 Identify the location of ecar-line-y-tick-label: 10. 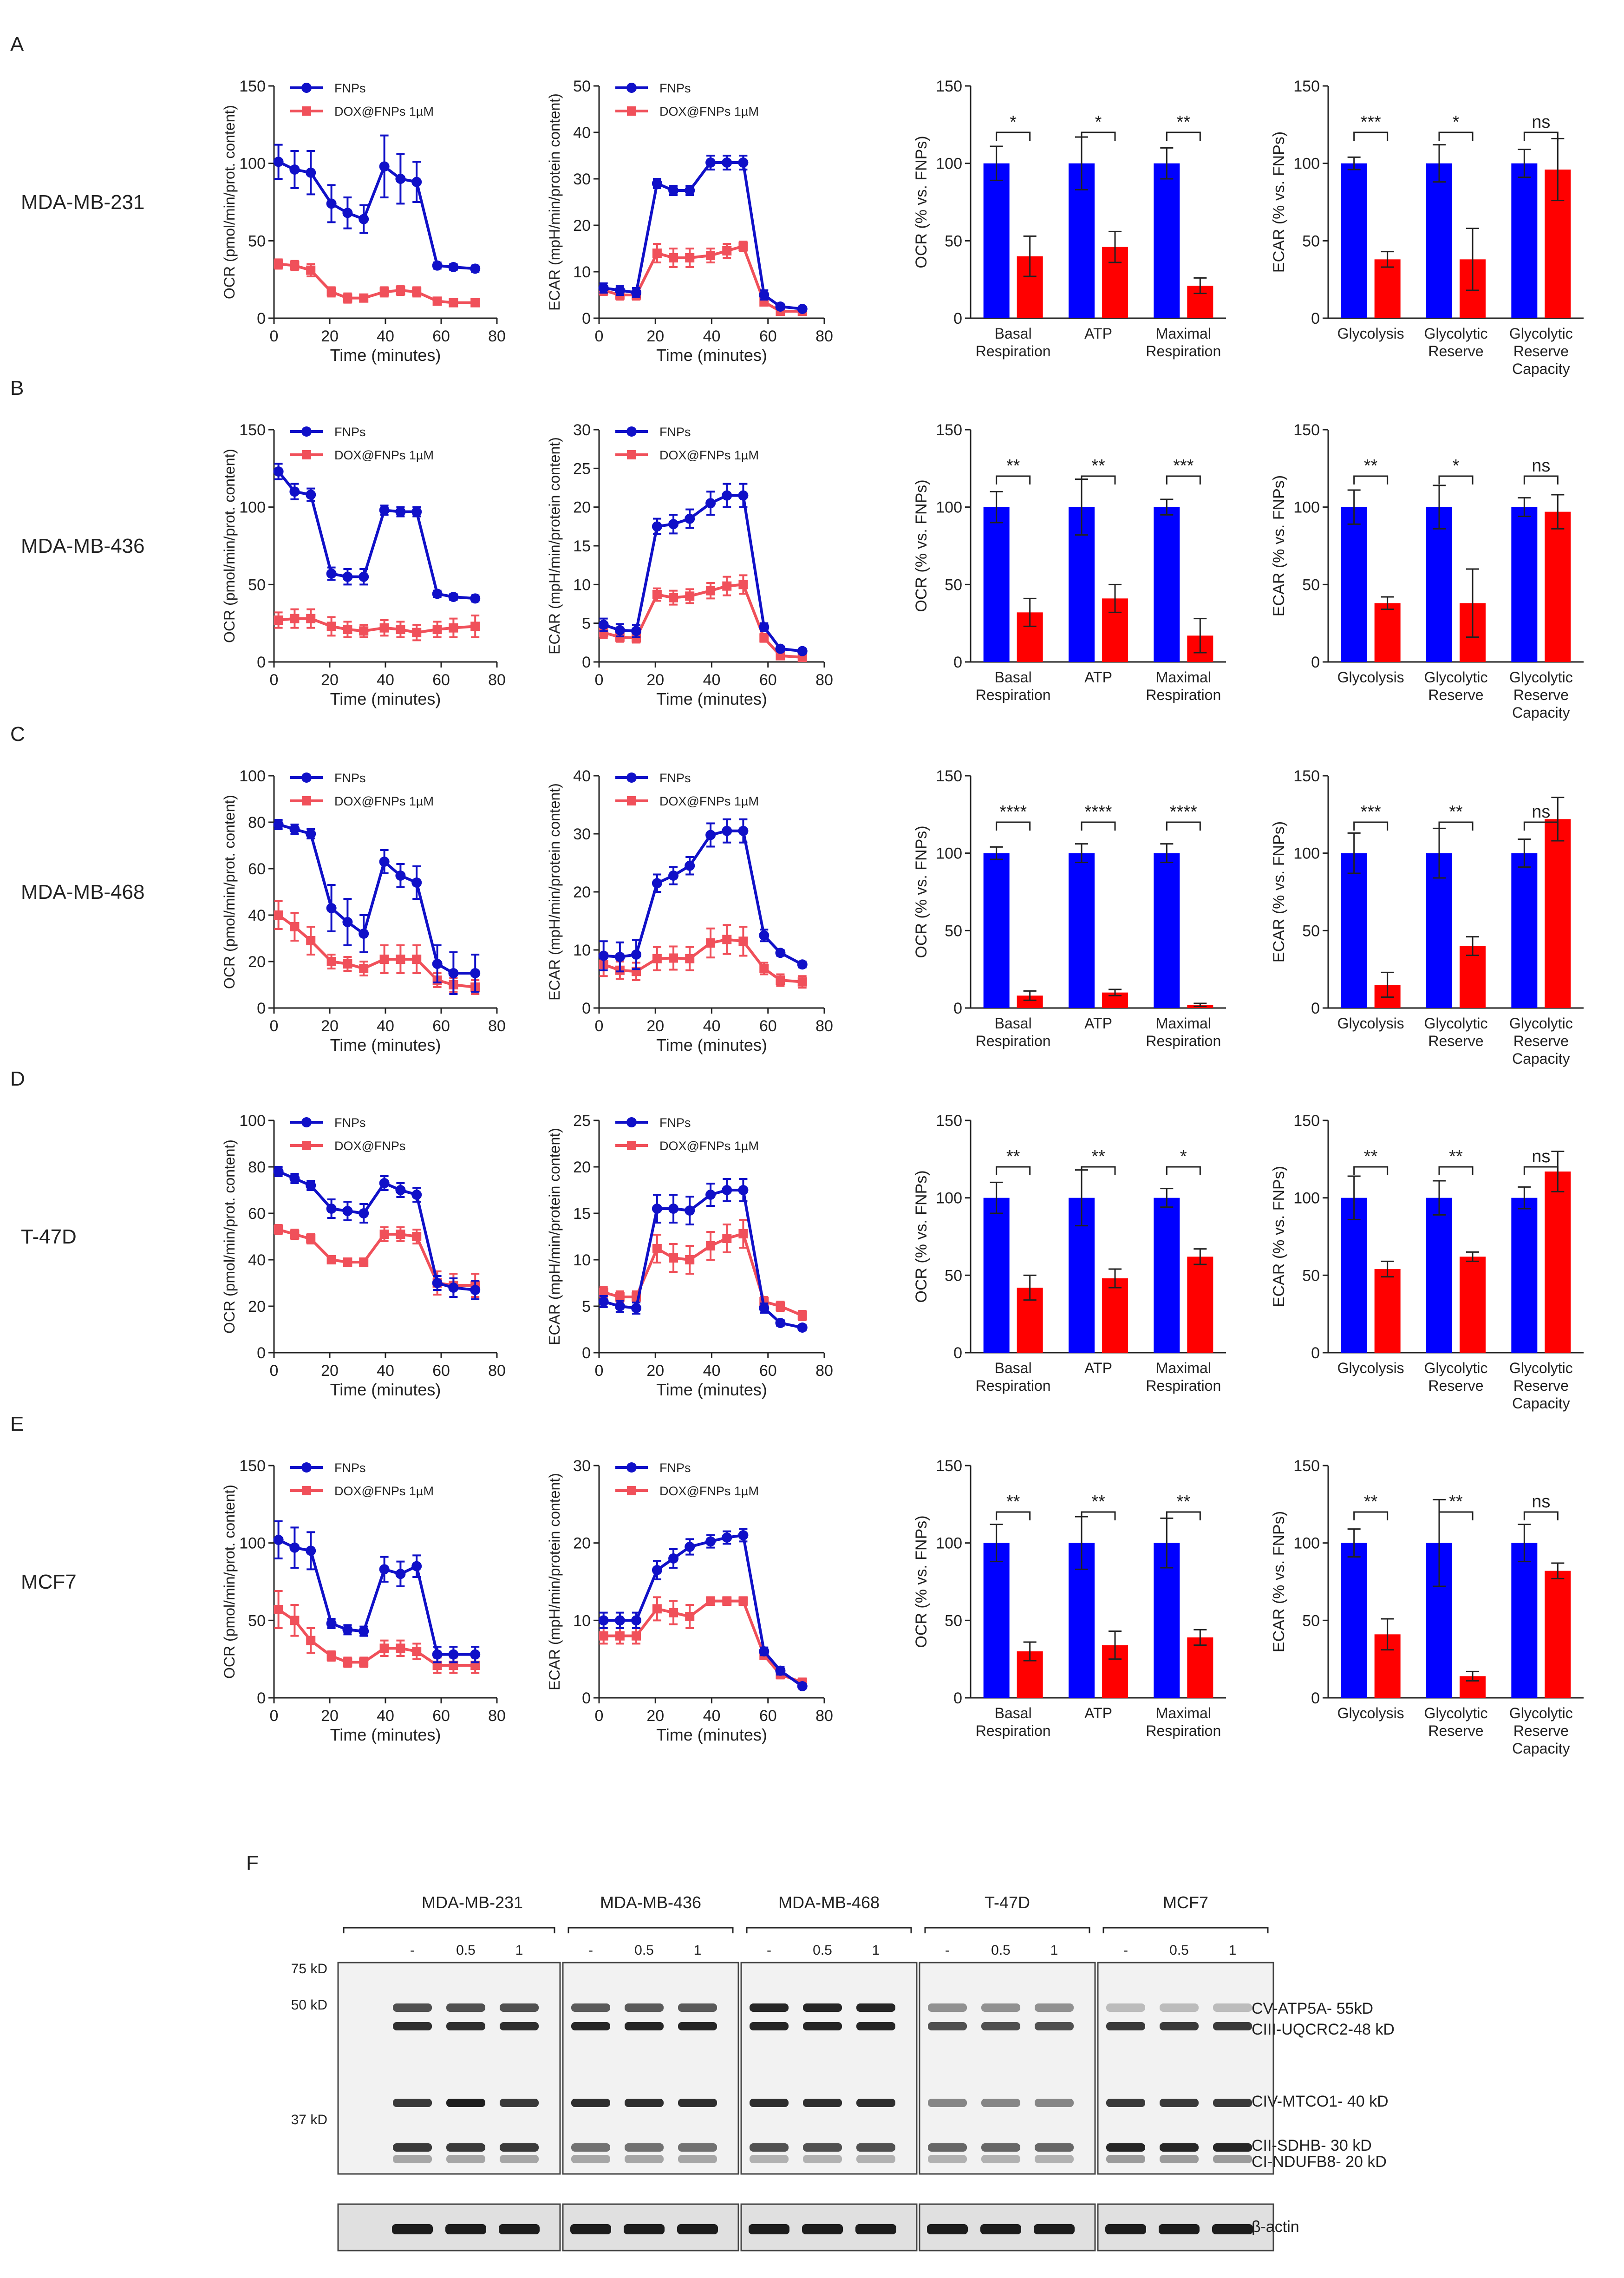
(582, 1260).